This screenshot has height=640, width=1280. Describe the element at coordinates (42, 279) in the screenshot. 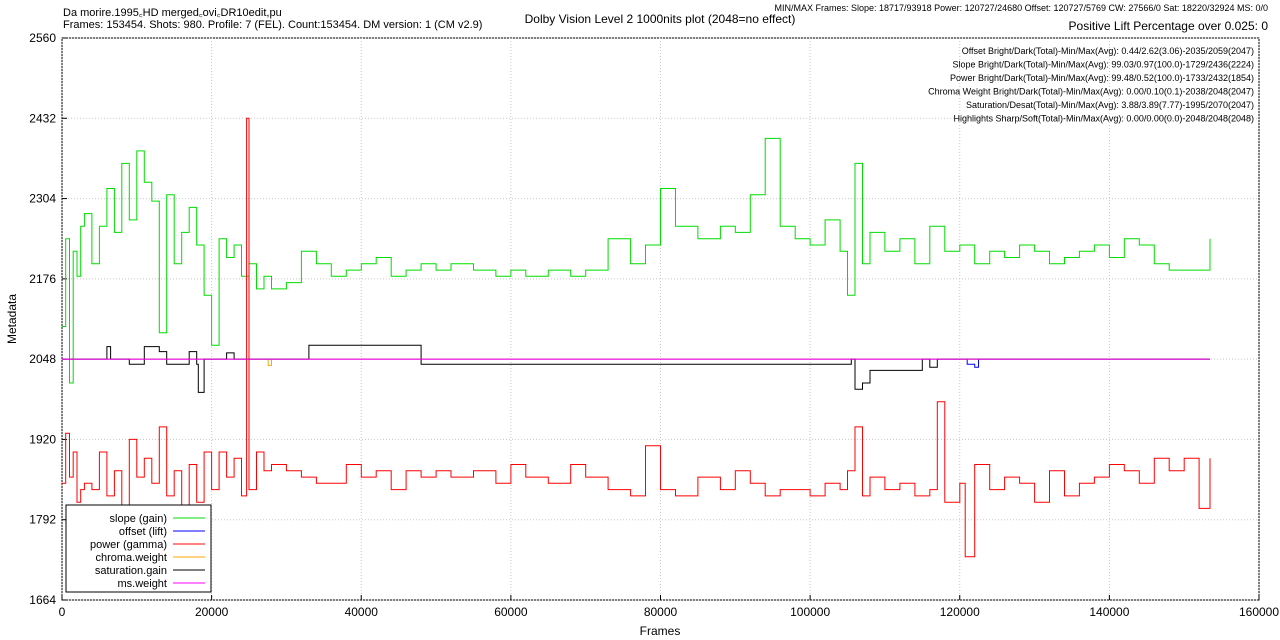

I see `y-tick-label: 2176` at that location.